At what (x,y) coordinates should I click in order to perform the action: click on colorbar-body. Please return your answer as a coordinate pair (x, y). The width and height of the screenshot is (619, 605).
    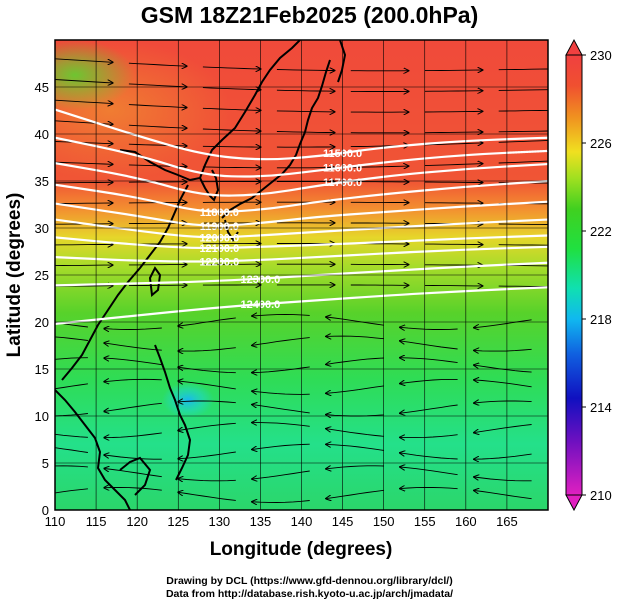
    Looking at the image, I should click on (574, 275).